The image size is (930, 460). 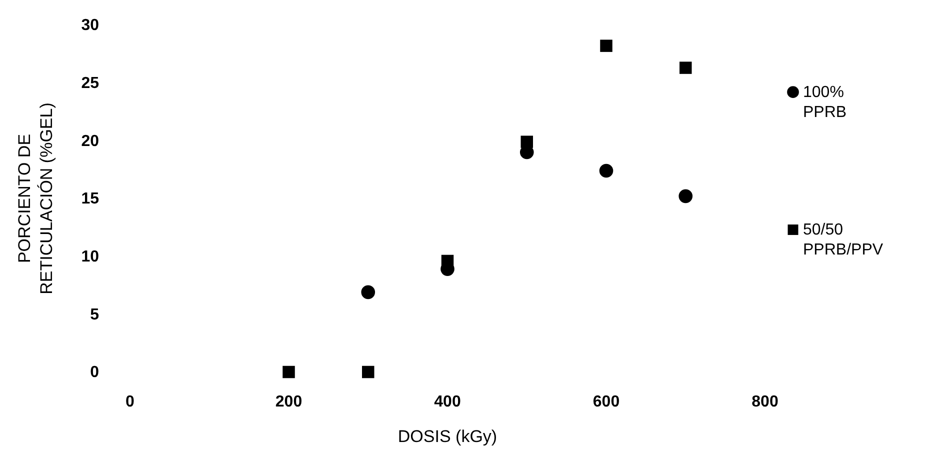 I want to click on legend-label: 50/50 PPRB/PPV, so click(x=843, y=240).